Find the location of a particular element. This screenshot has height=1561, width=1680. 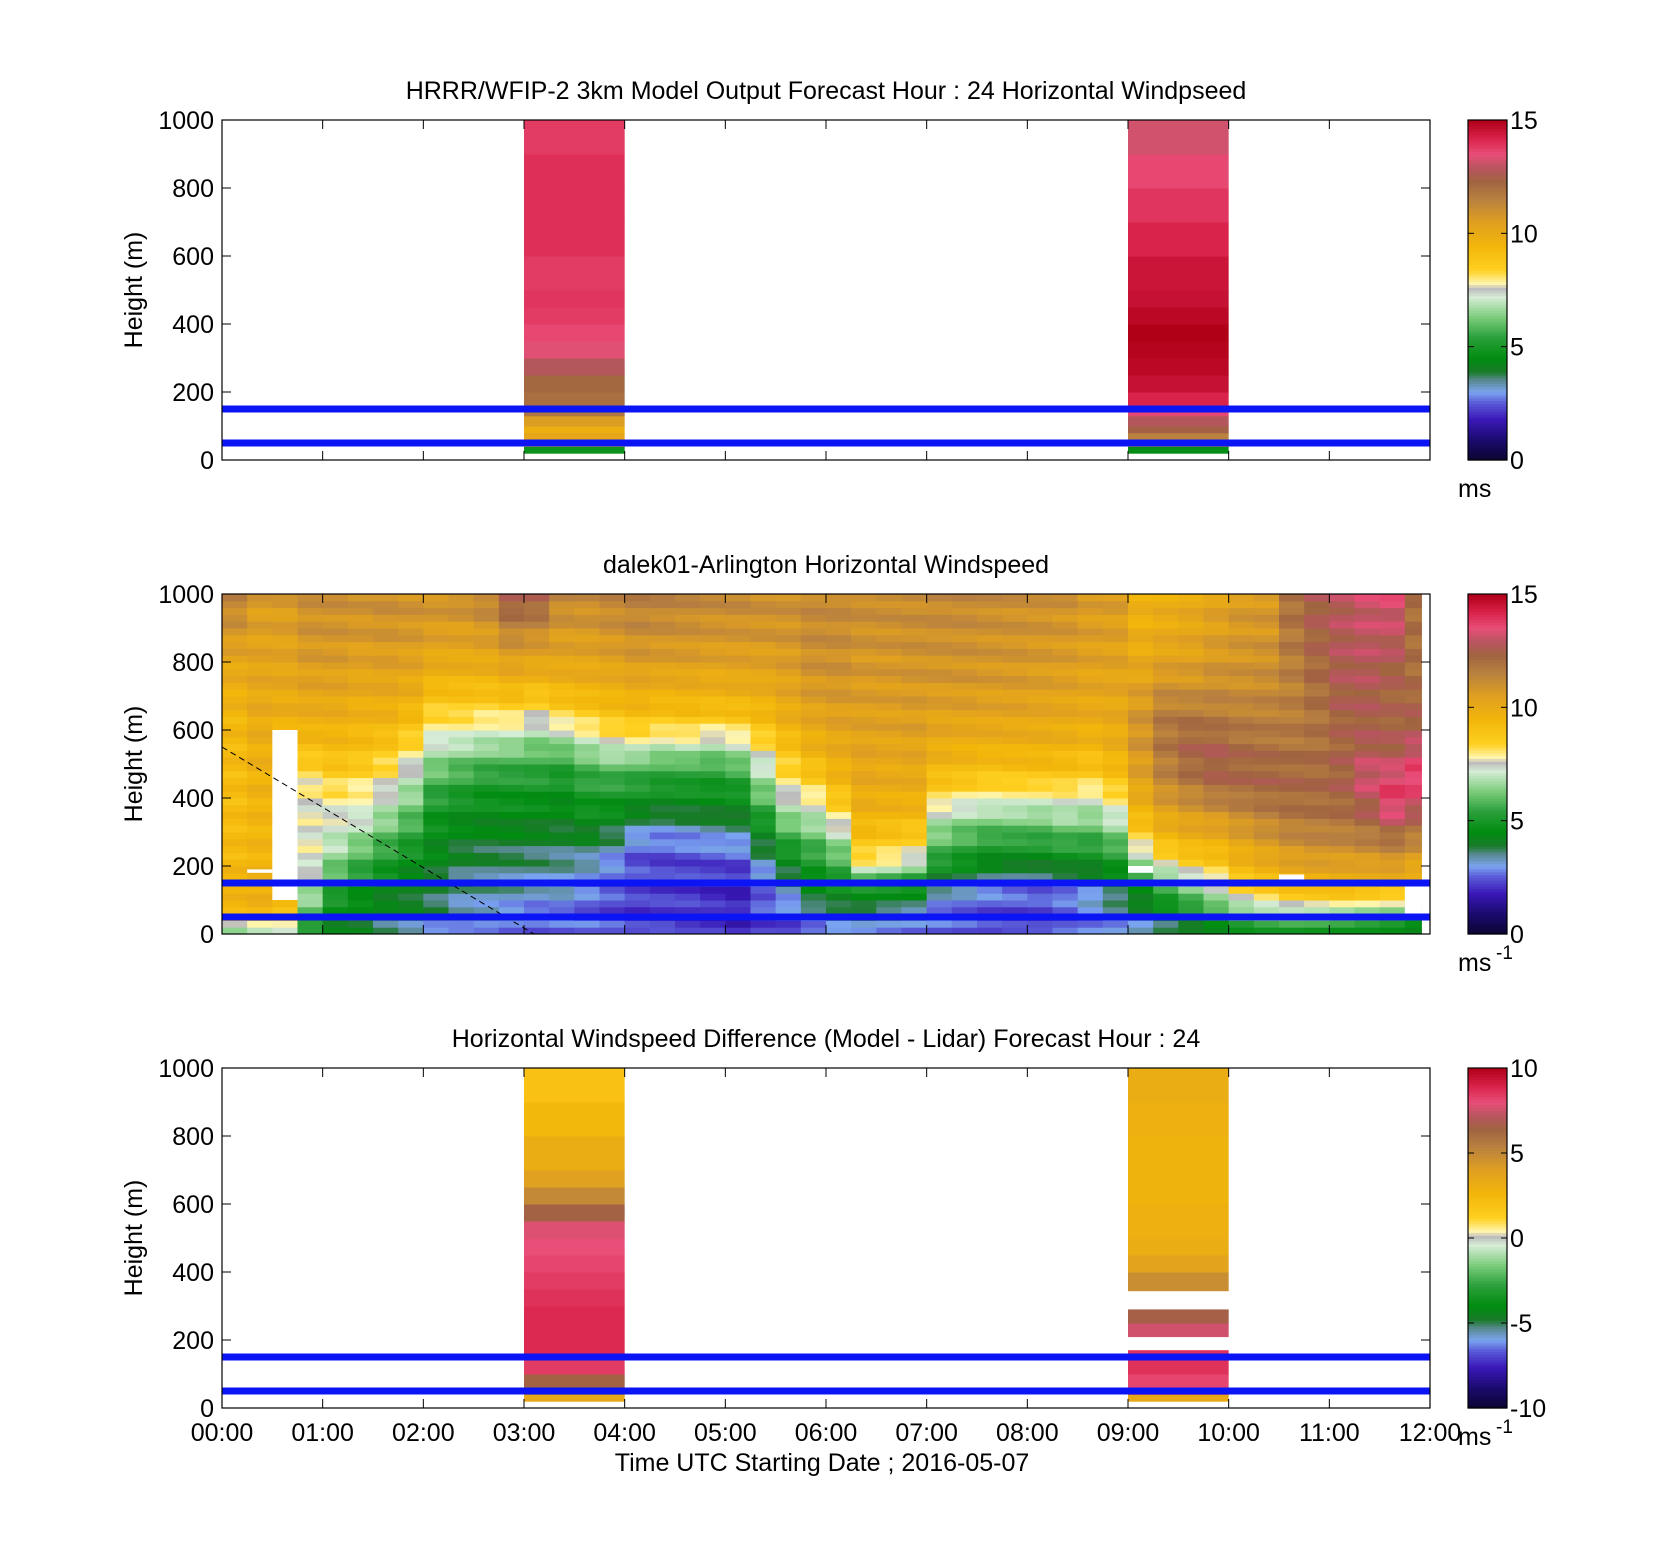

x-axis-label: Time UTC Starting Date ; 2016-05-07 is located at coordinates (822, 1463).